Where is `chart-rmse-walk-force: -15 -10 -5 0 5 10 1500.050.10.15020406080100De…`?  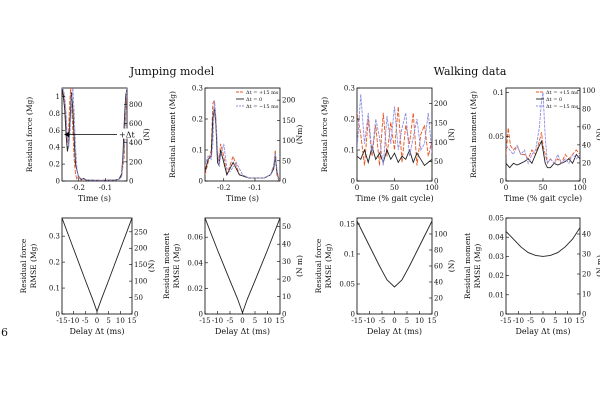
chart-rmse-walk-force: -15 -10 -5 0 5 10 1500.050.10.15020406080100De… is located at coordinates (385, 276).